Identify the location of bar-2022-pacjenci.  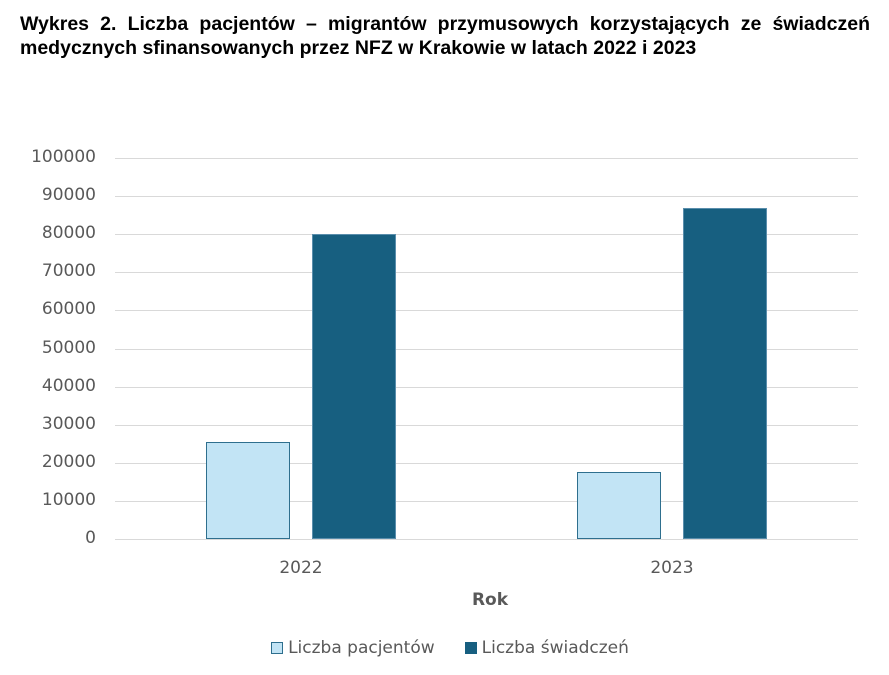
(248, 490).